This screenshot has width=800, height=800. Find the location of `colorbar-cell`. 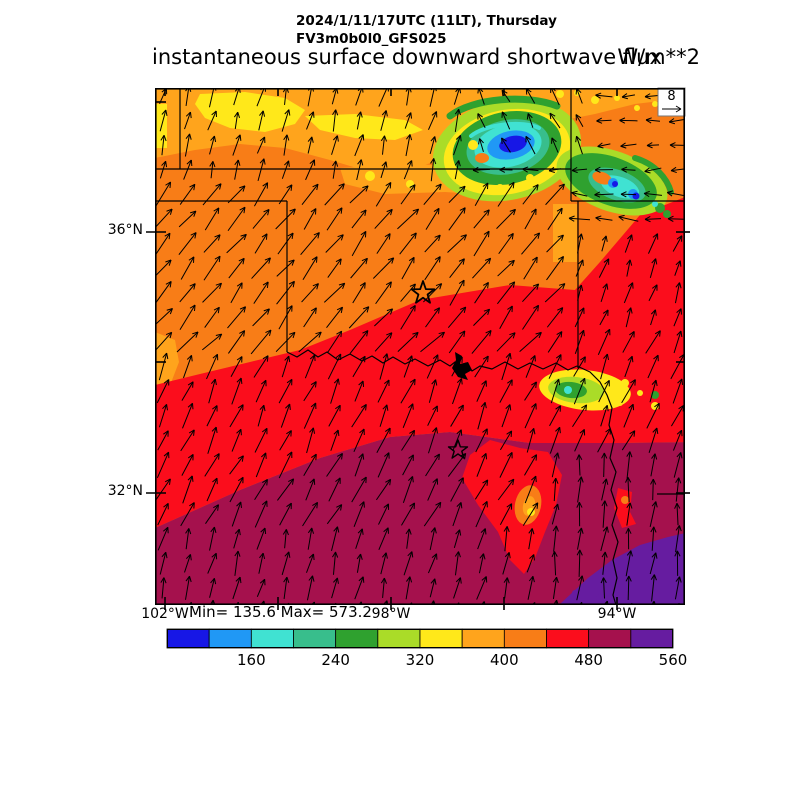

colorbar-cell is located at coordinates (399, 638).